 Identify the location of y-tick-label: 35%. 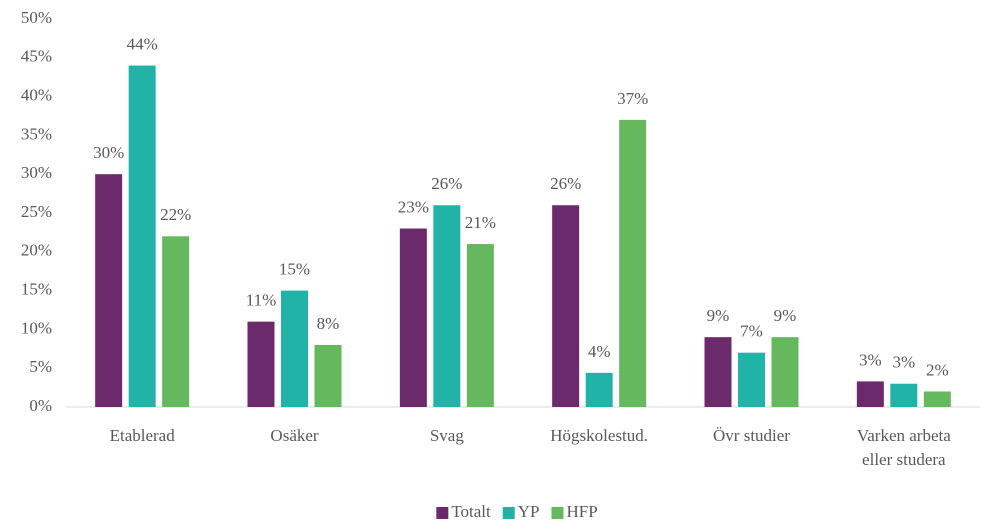
(36, 133).